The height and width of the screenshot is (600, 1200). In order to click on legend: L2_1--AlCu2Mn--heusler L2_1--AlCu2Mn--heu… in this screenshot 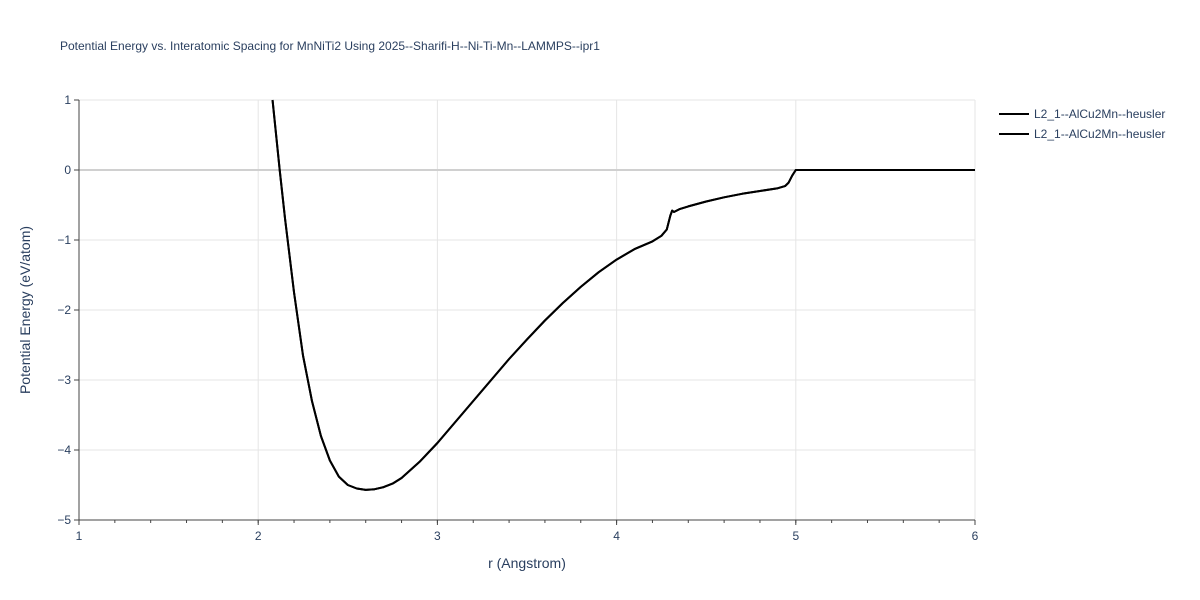, I will do `click(1082, 124)`.